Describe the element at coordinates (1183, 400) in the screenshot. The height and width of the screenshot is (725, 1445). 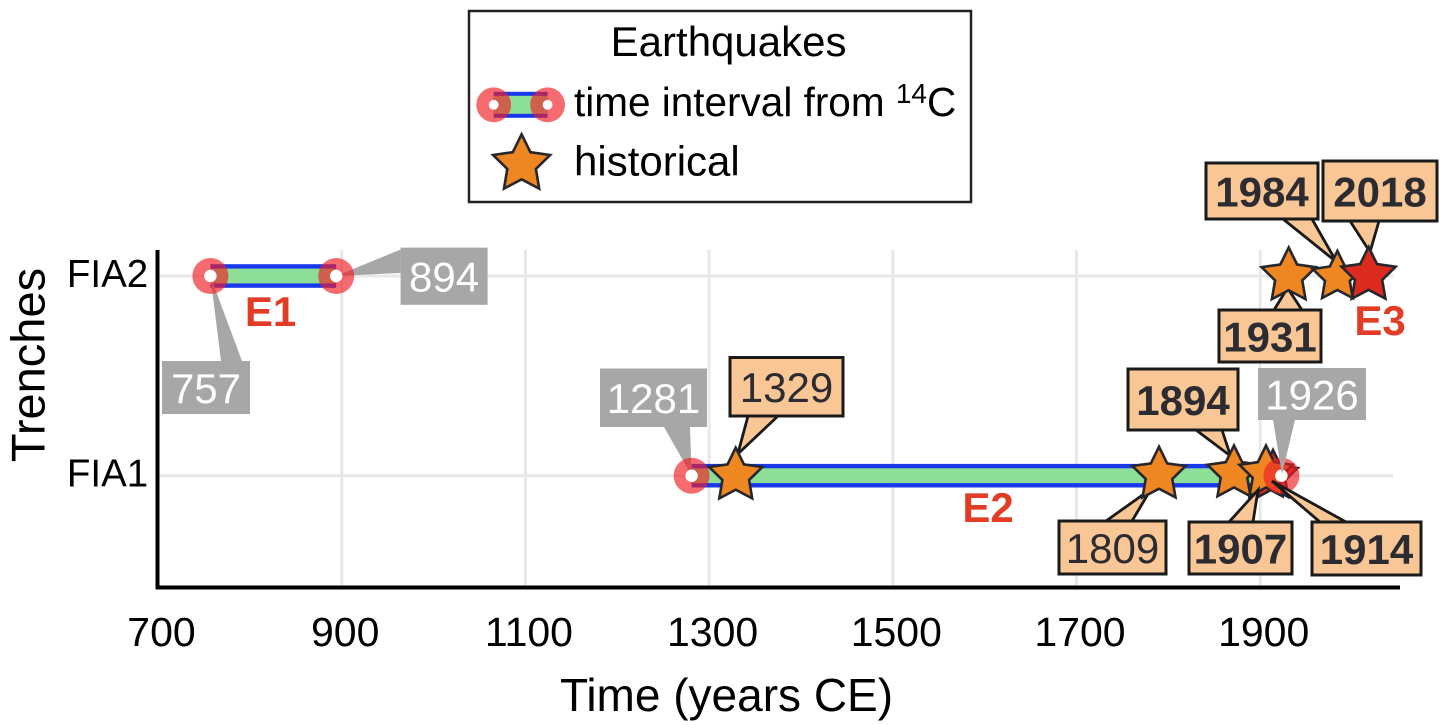
I see `svg-text: 1894` at that location.